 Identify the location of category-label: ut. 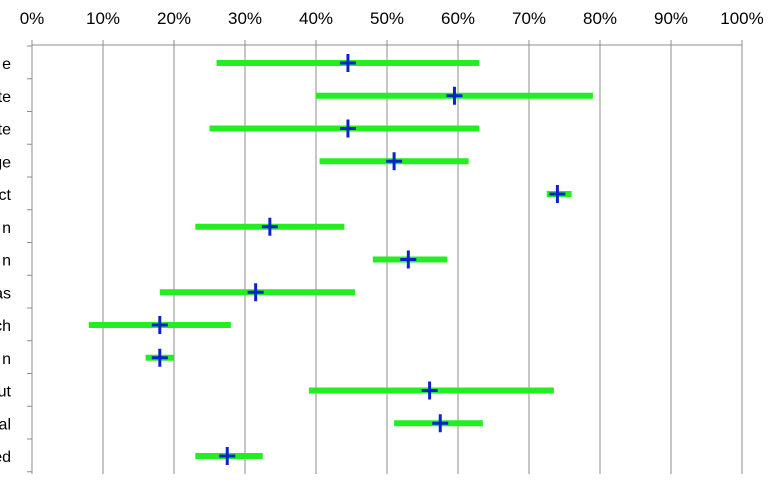
(6, 392).